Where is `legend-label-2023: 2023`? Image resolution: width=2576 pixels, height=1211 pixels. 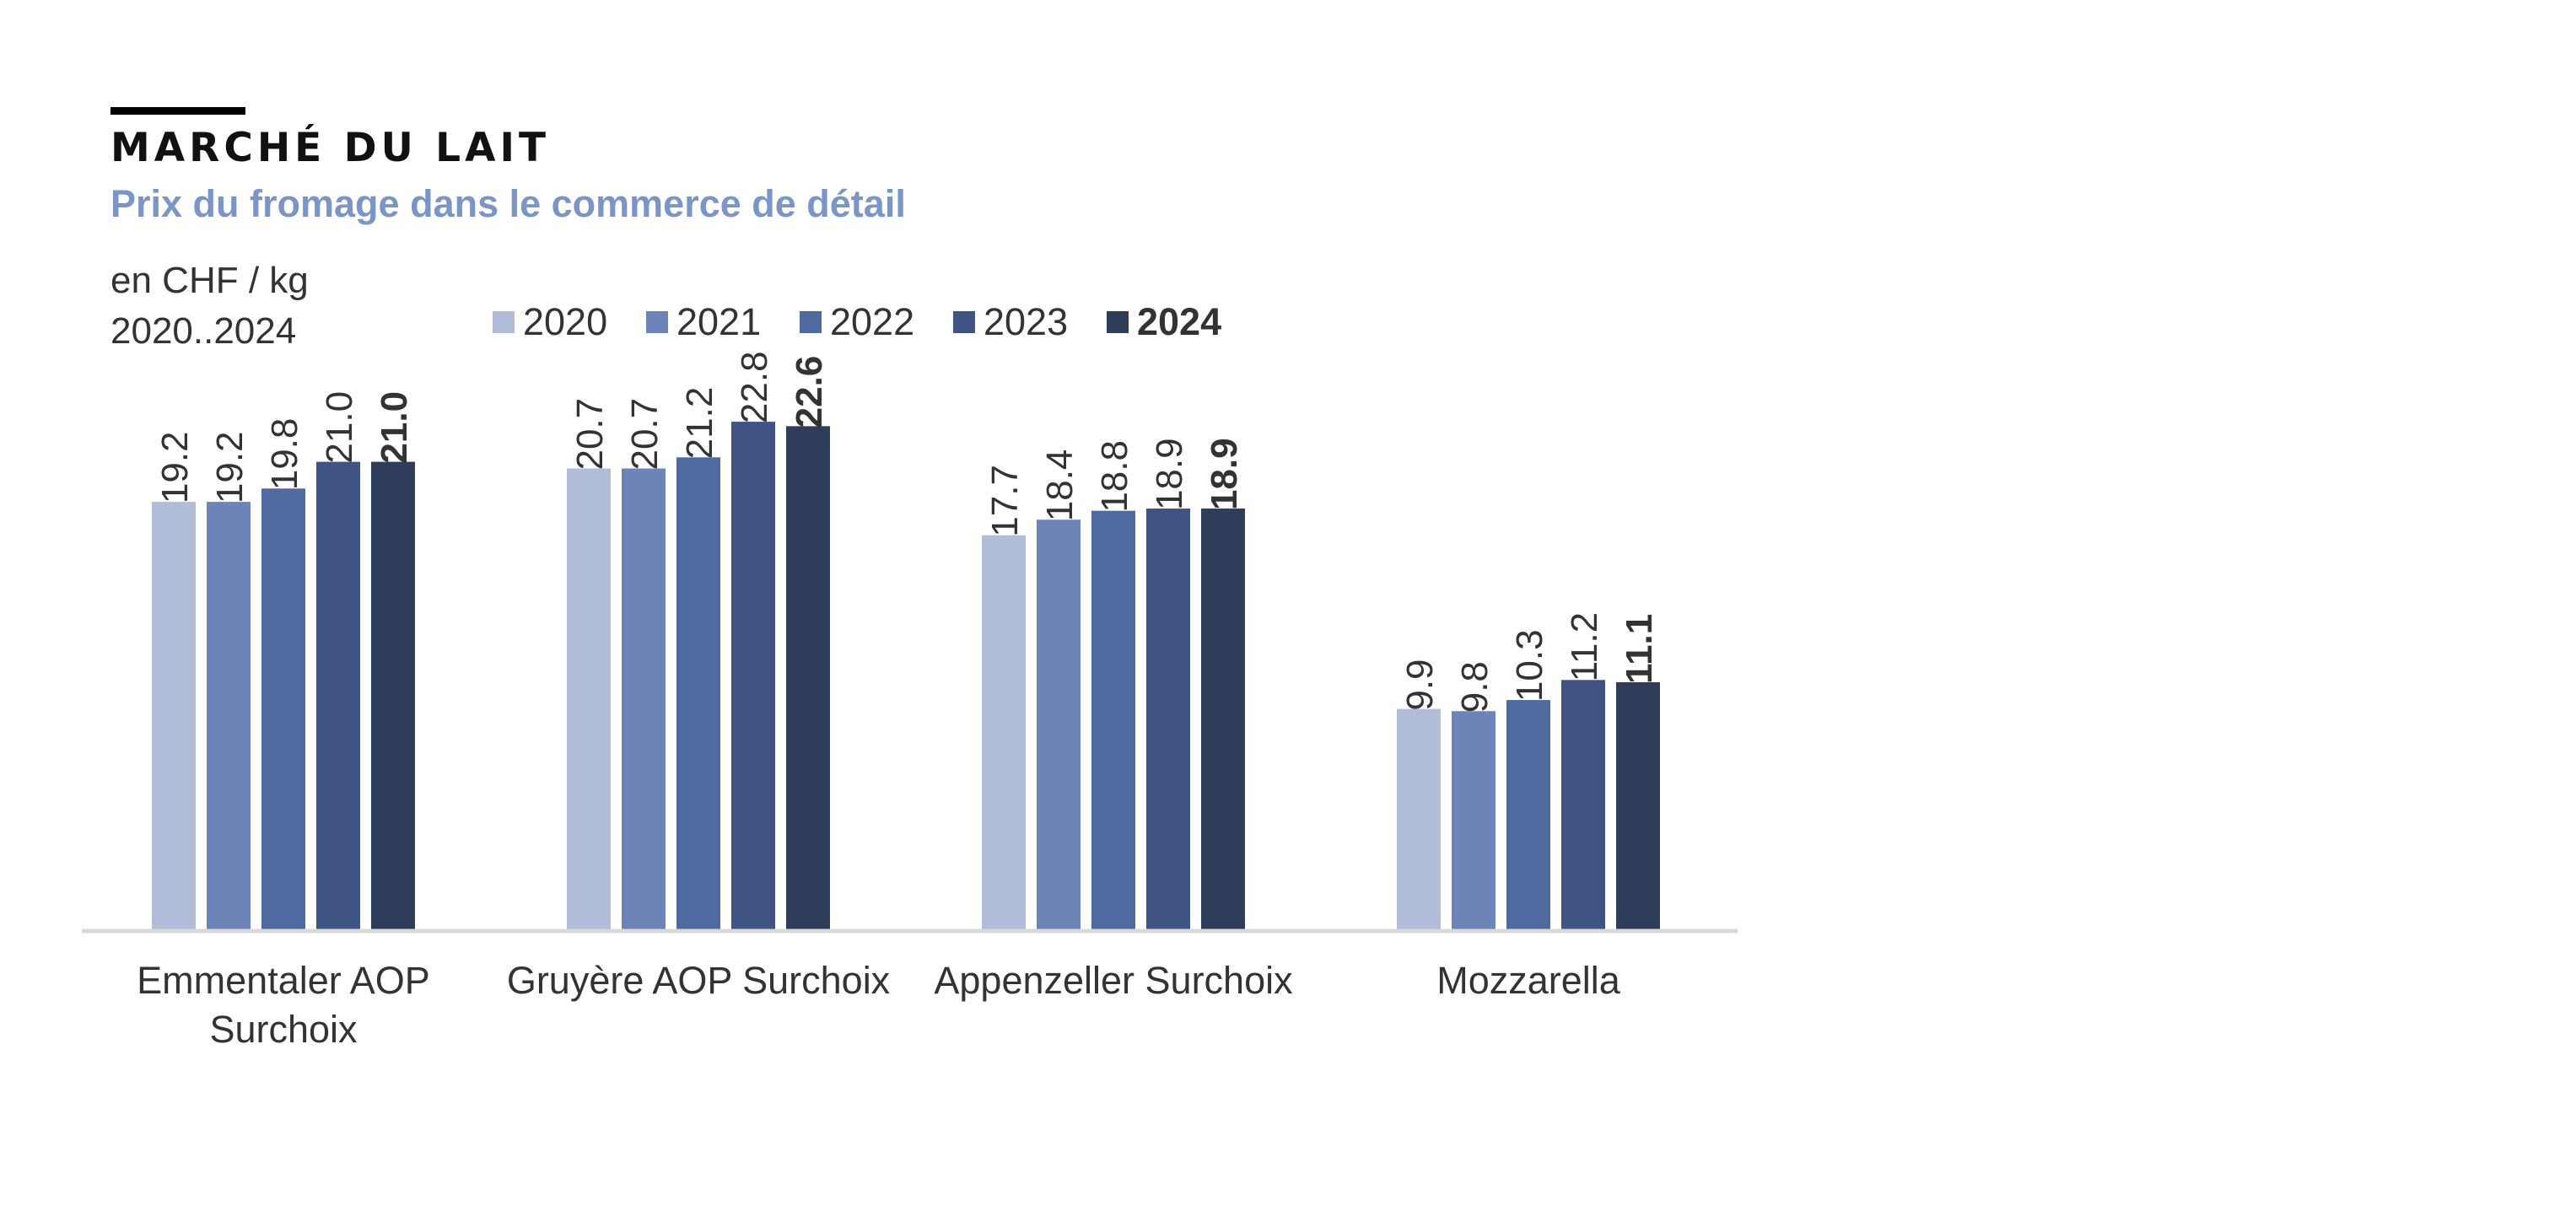
legend-label-2023: 2023 is located at coordinates (1026, 321).